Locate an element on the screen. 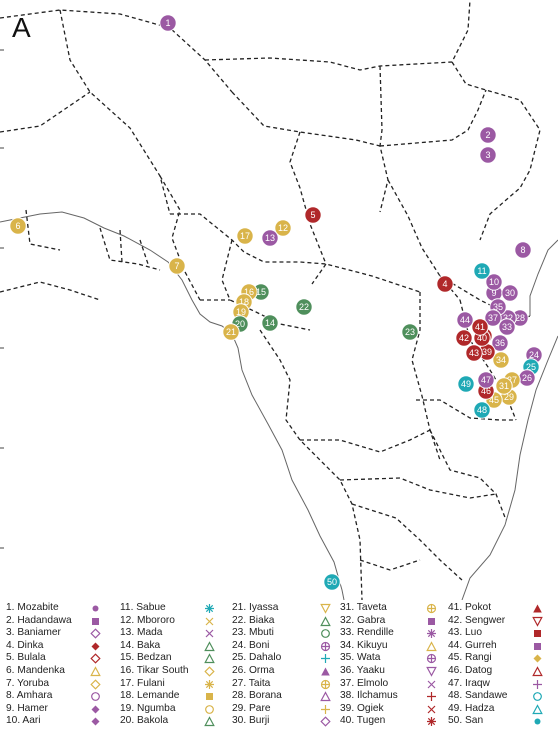 This screenshot has width=558, height=735. legend-item-label: 39. Ogiek is located at coordinates (362, 708).